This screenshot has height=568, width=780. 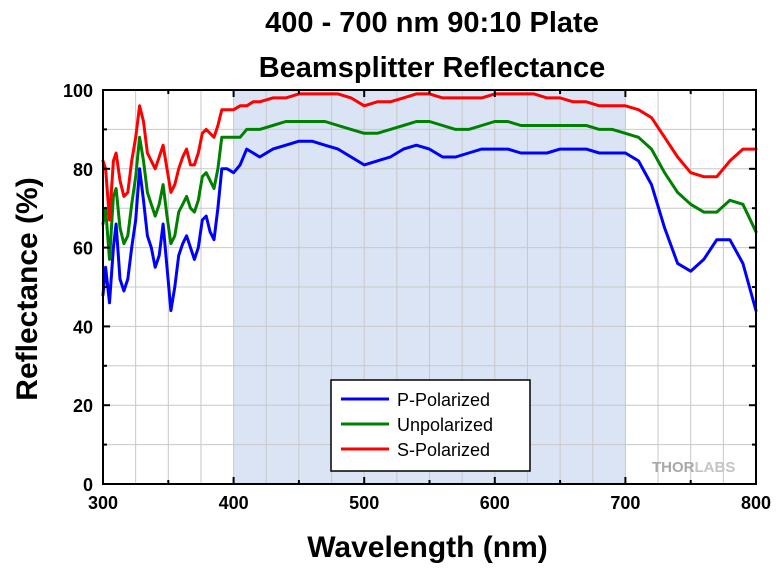 I want to click on x-tick-label: 700, so click(x=625, y=503).